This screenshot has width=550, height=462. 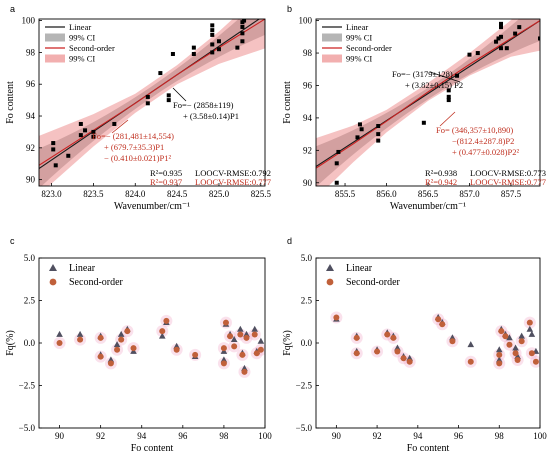 I want to click on x-tick-label: 94, so click(x=418, y=436).